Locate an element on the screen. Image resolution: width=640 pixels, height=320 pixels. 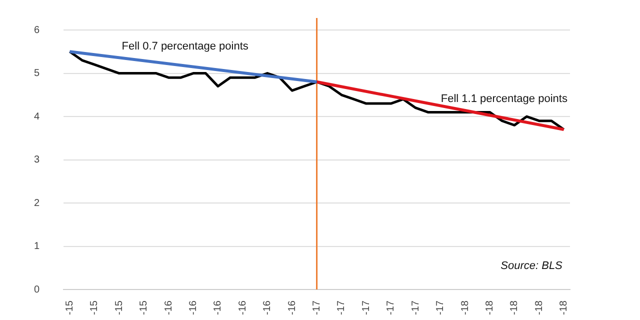
y-tick-label: 6 is located at coordinates (37, 30).